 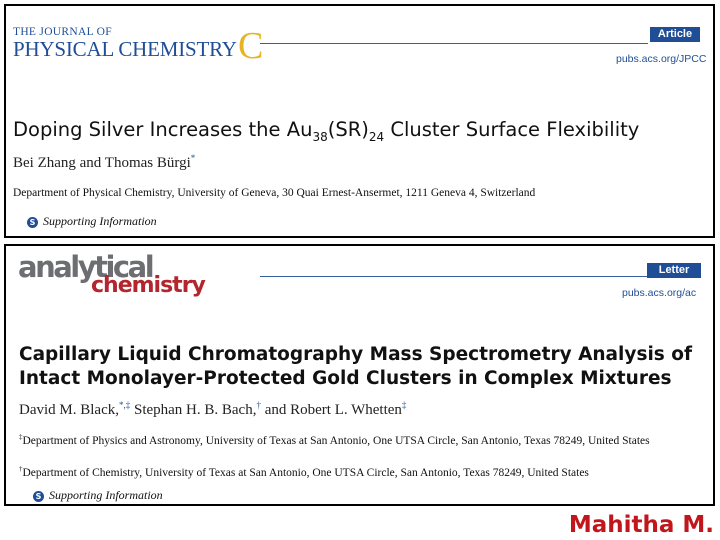 I want to click on journal-url: pubs.acs.org/JPCC, so click(x=661, y=59).